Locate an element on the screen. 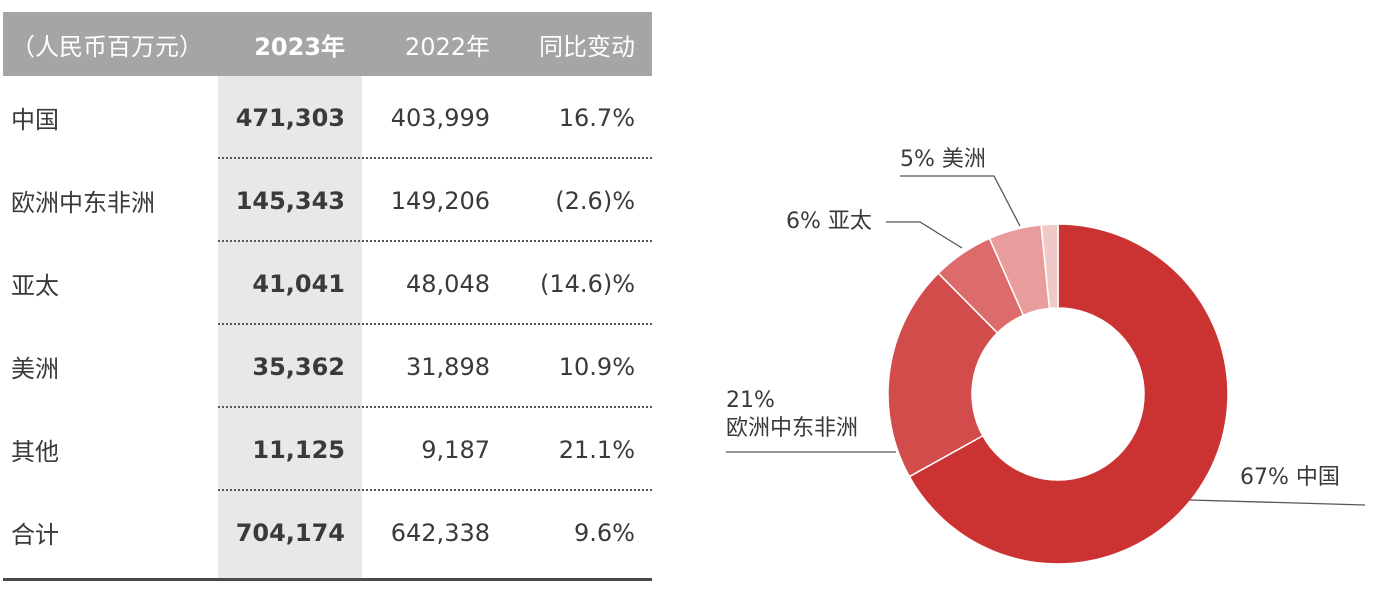 The width and height of the screenshot is (1377, 598). header-unit: （人民币百万元） is located at coordinates (107, 46).